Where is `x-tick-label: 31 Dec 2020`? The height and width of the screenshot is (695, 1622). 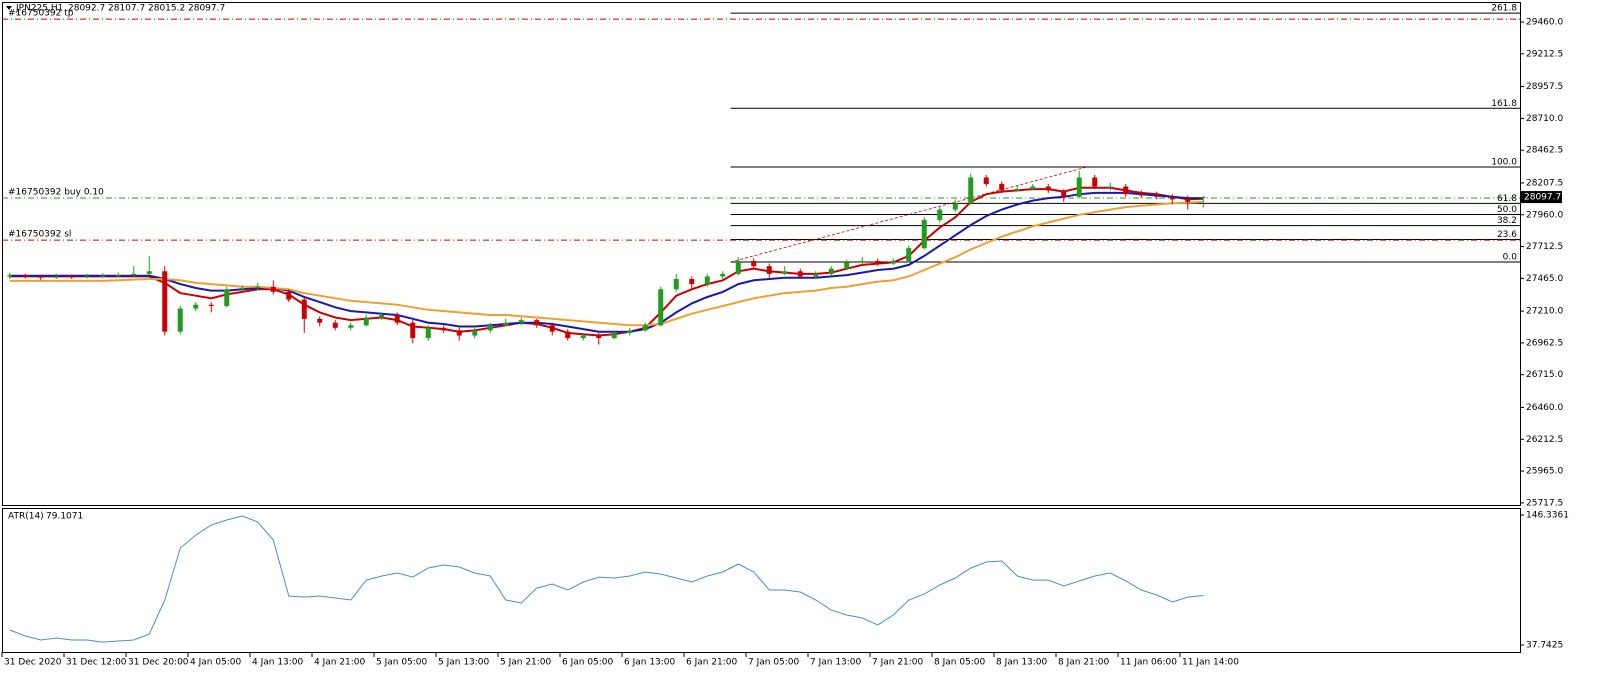 x-tick-label: 31 Dec 2020 is located at coordinates (33, 663).